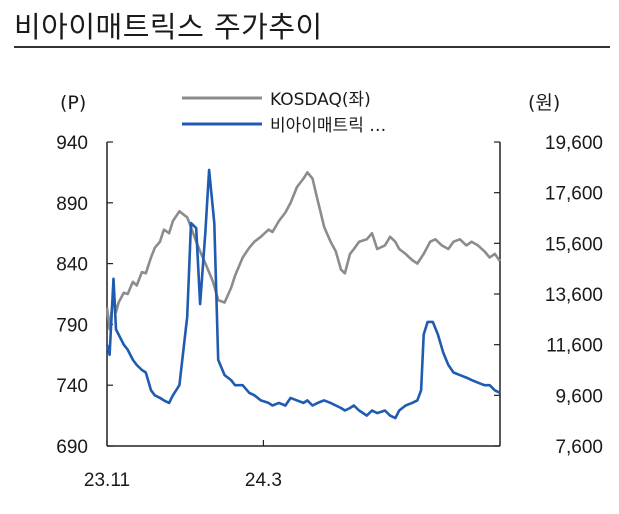 The width and height of the screenshot is (619, 514). Describe the element at coordinates (574, 244) in the screenshot. I see `right-tick-label: 15,600` at that location.